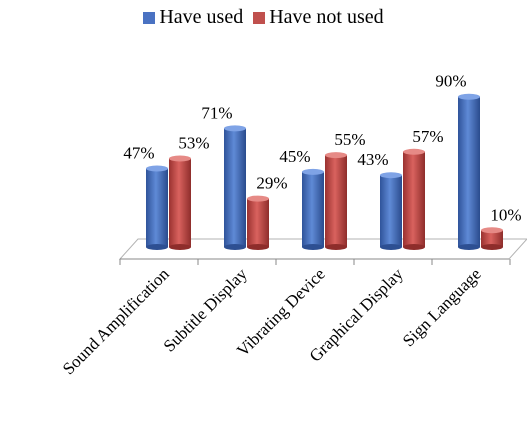 The image size is (527, 437). What do you see at coordinates (216, 112) in the screenshot?
I see `data-label-have-used-1: 71%` at bounding box center [216, 112].